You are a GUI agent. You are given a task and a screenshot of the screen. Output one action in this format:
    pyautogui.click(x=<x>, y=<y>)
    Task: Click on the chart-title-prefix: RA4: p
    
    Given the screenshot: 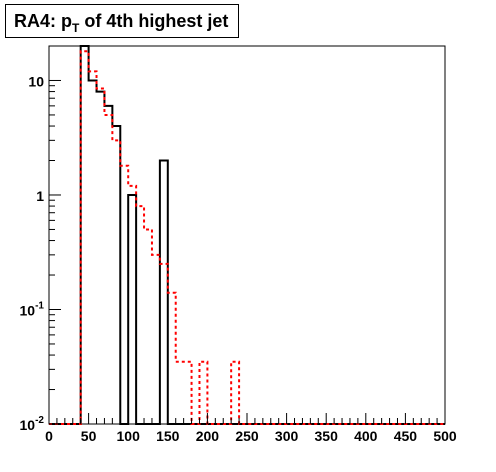 What is the action you would take?
    pyautogui.click(x=43, y=21)
    